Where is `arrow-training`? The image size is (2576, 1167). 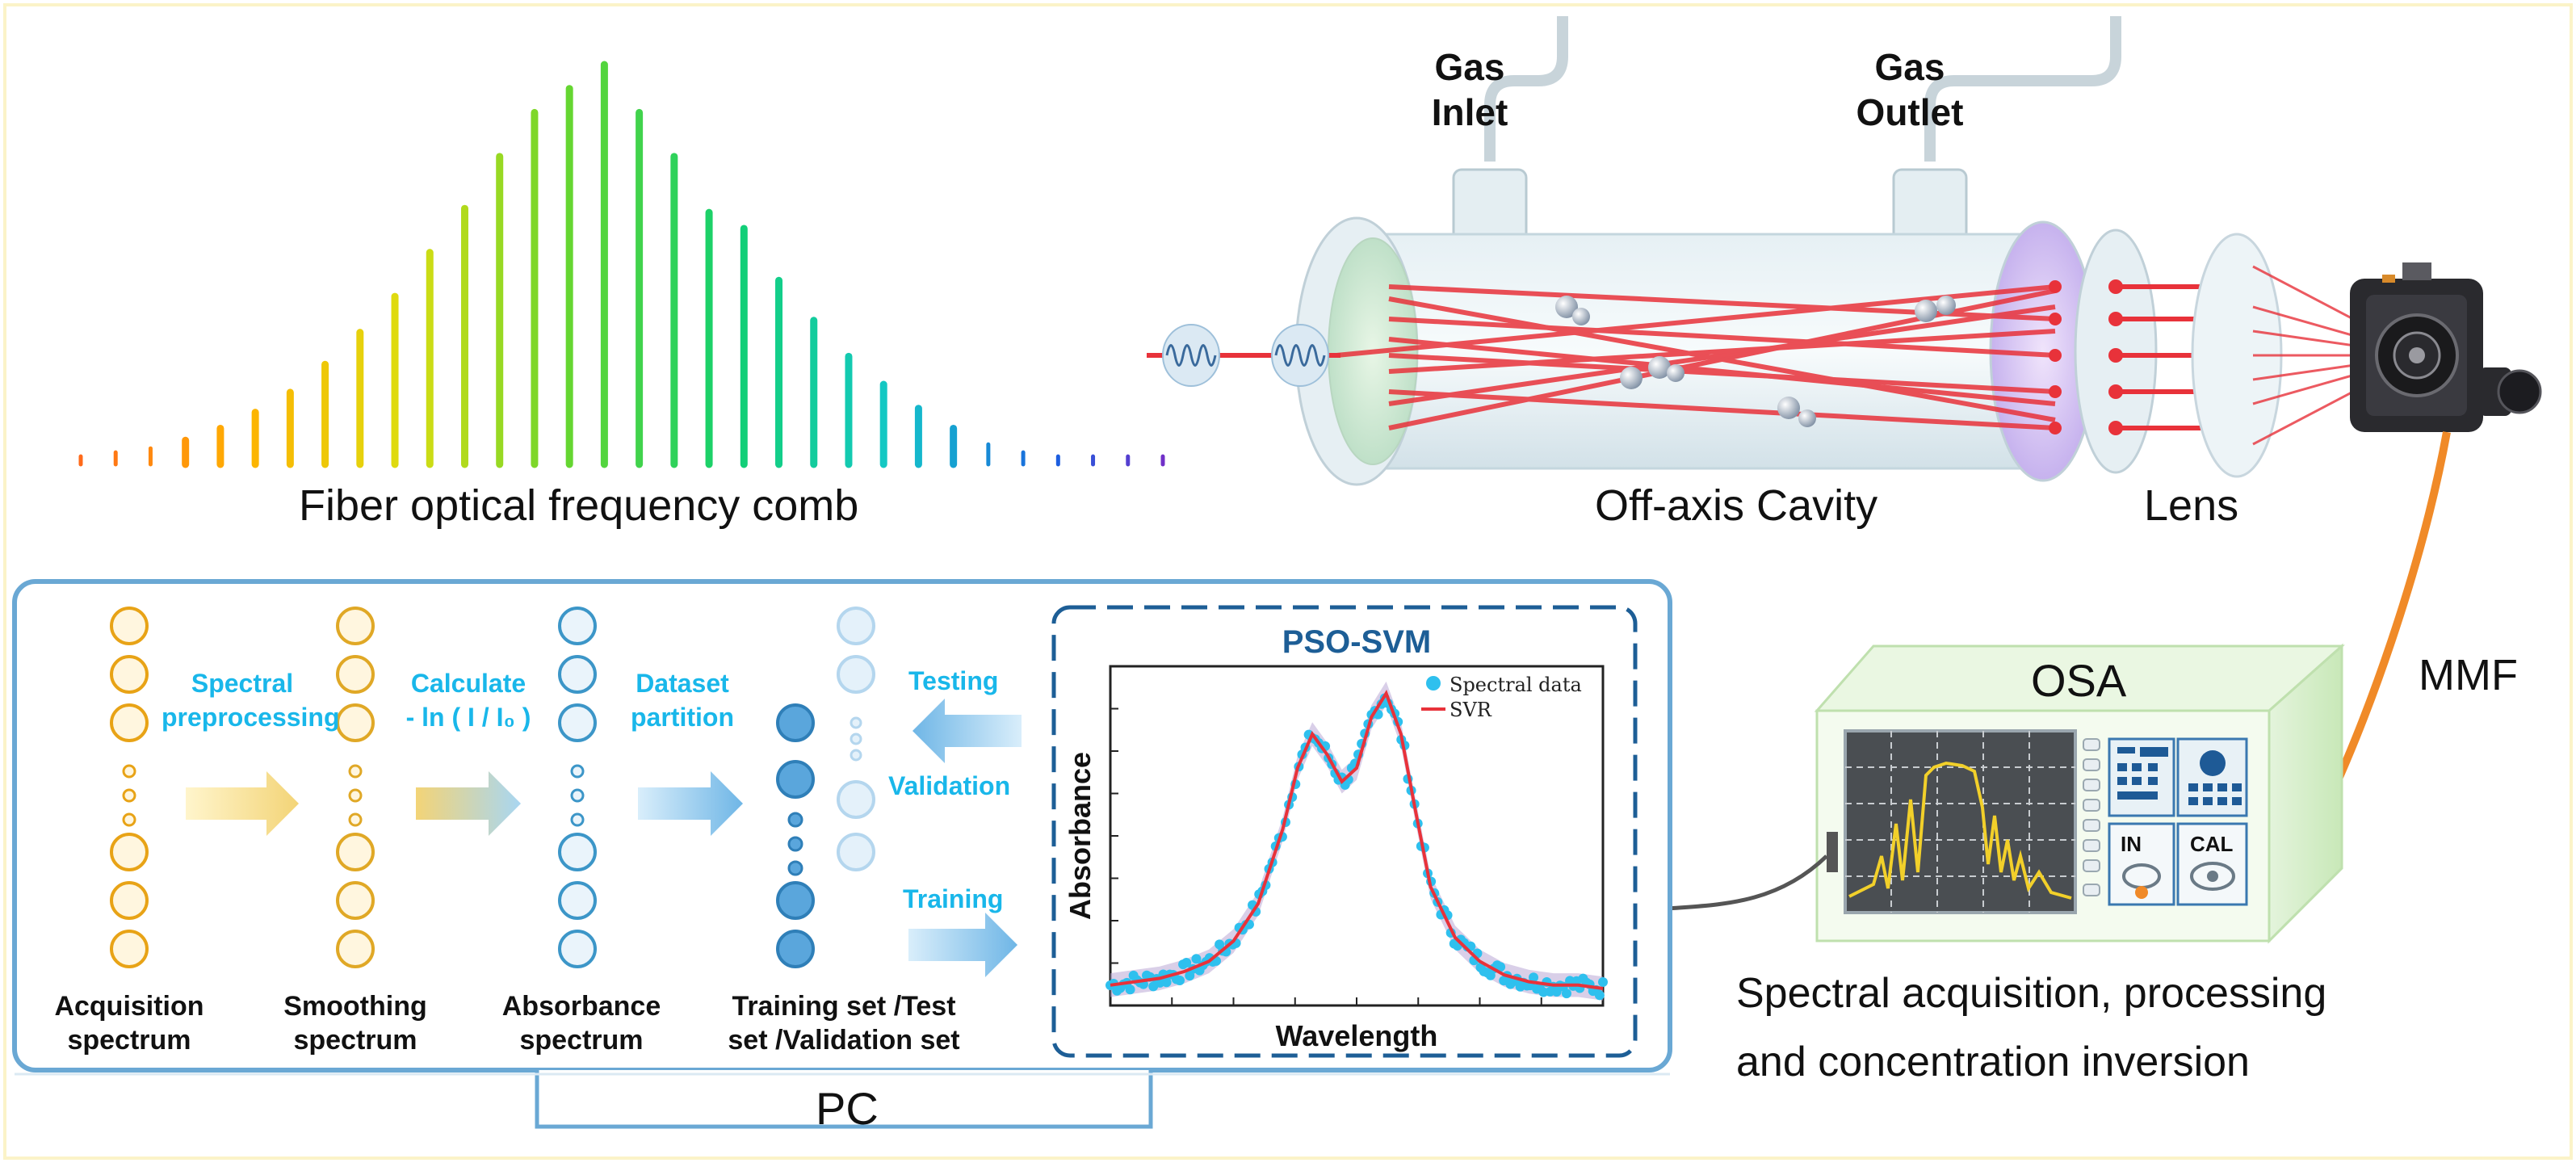 arrow-training is located at coordinates (963, 945).